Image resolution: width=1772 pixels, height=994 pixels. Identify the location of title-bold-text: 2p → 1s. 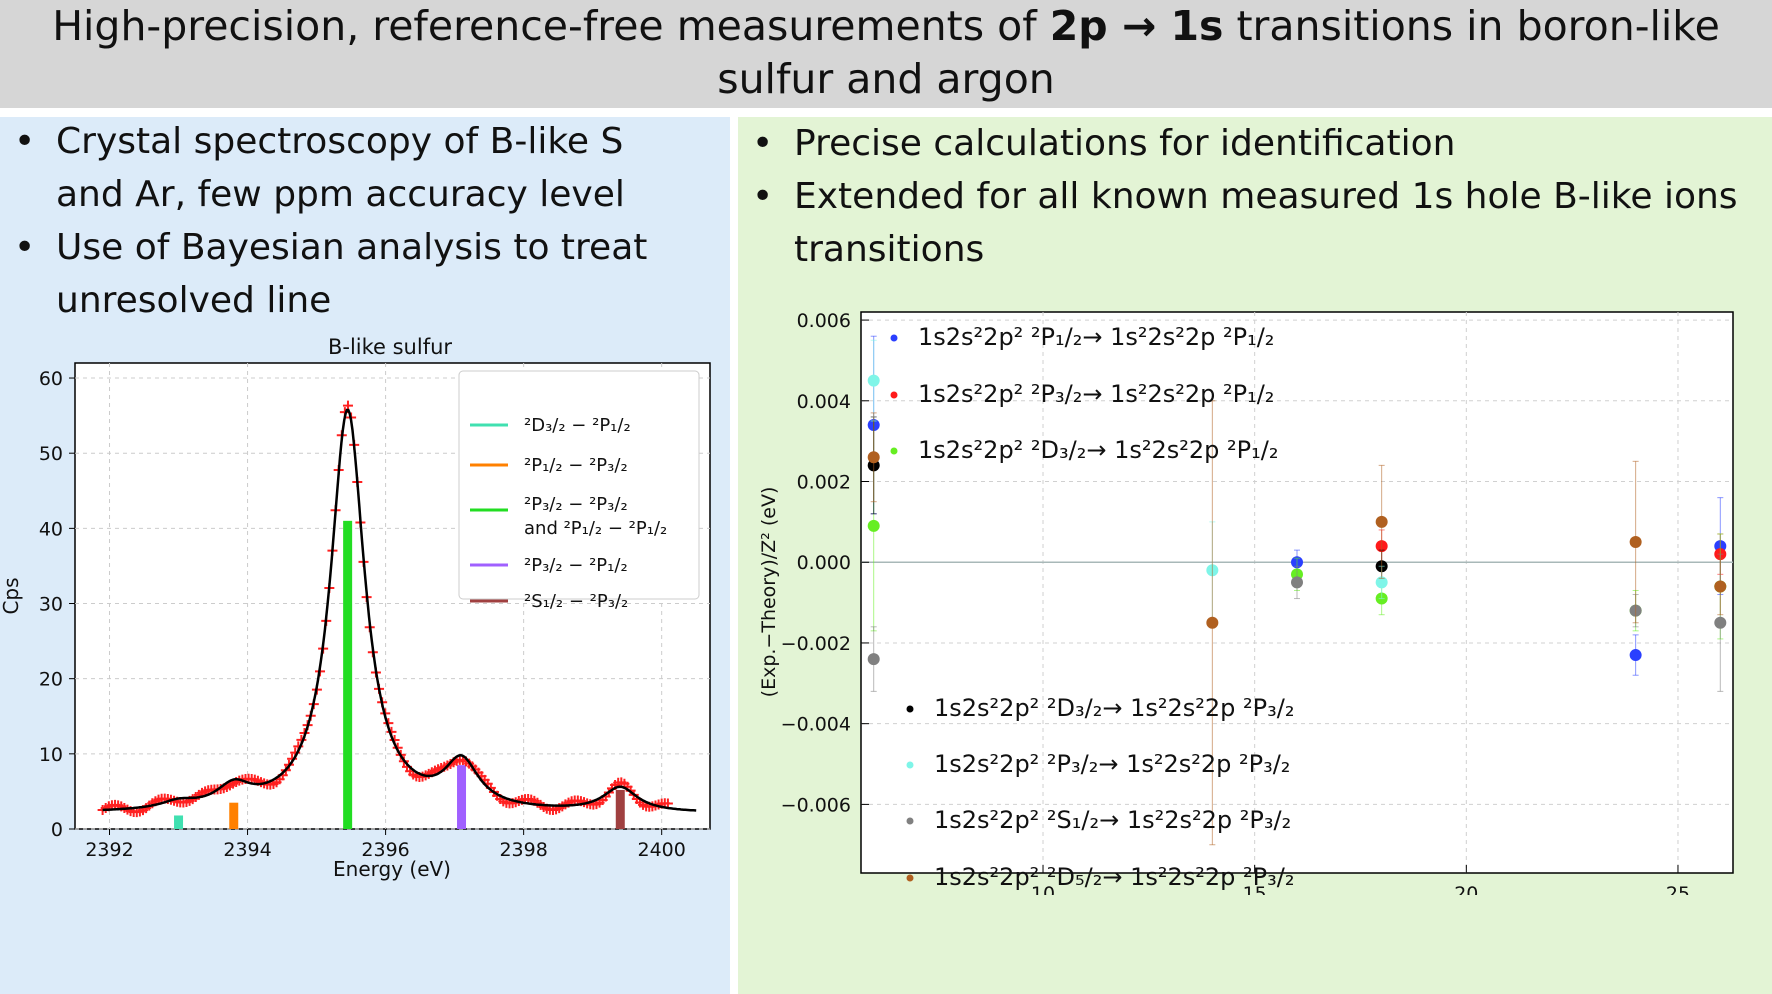
(1136, 26).